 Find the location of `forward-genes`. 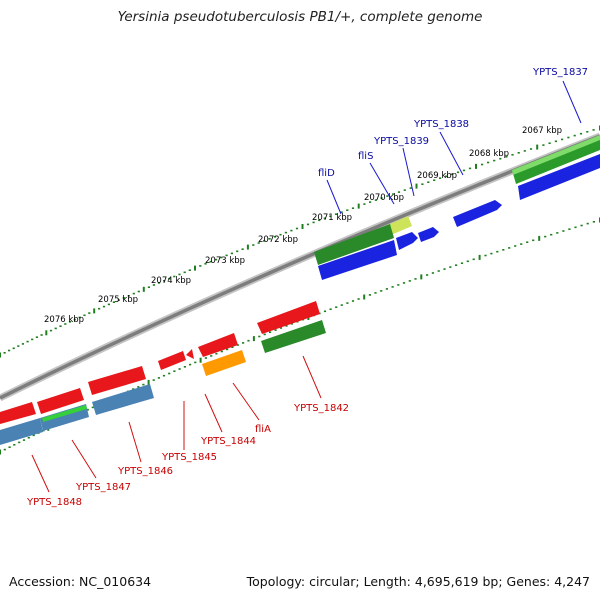

forward-genes is located at coordinates (457, 207).